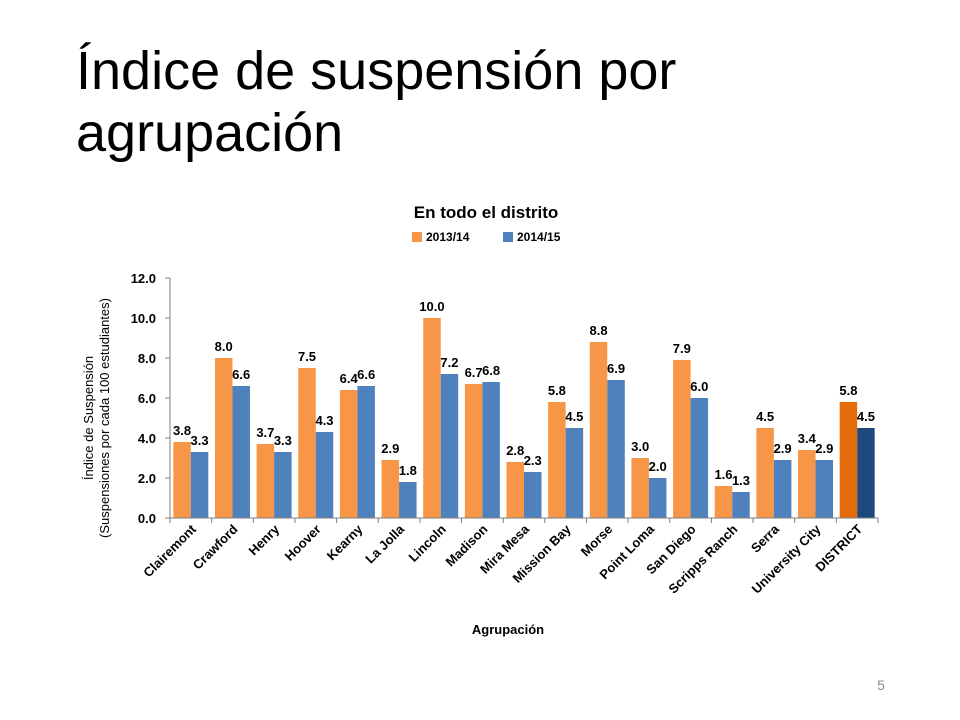 The height and width of the screenshot is (720, 960). Describe the element at coordinates (473, 451) in the screenshot. I see `bar-2013-madison` at that location.